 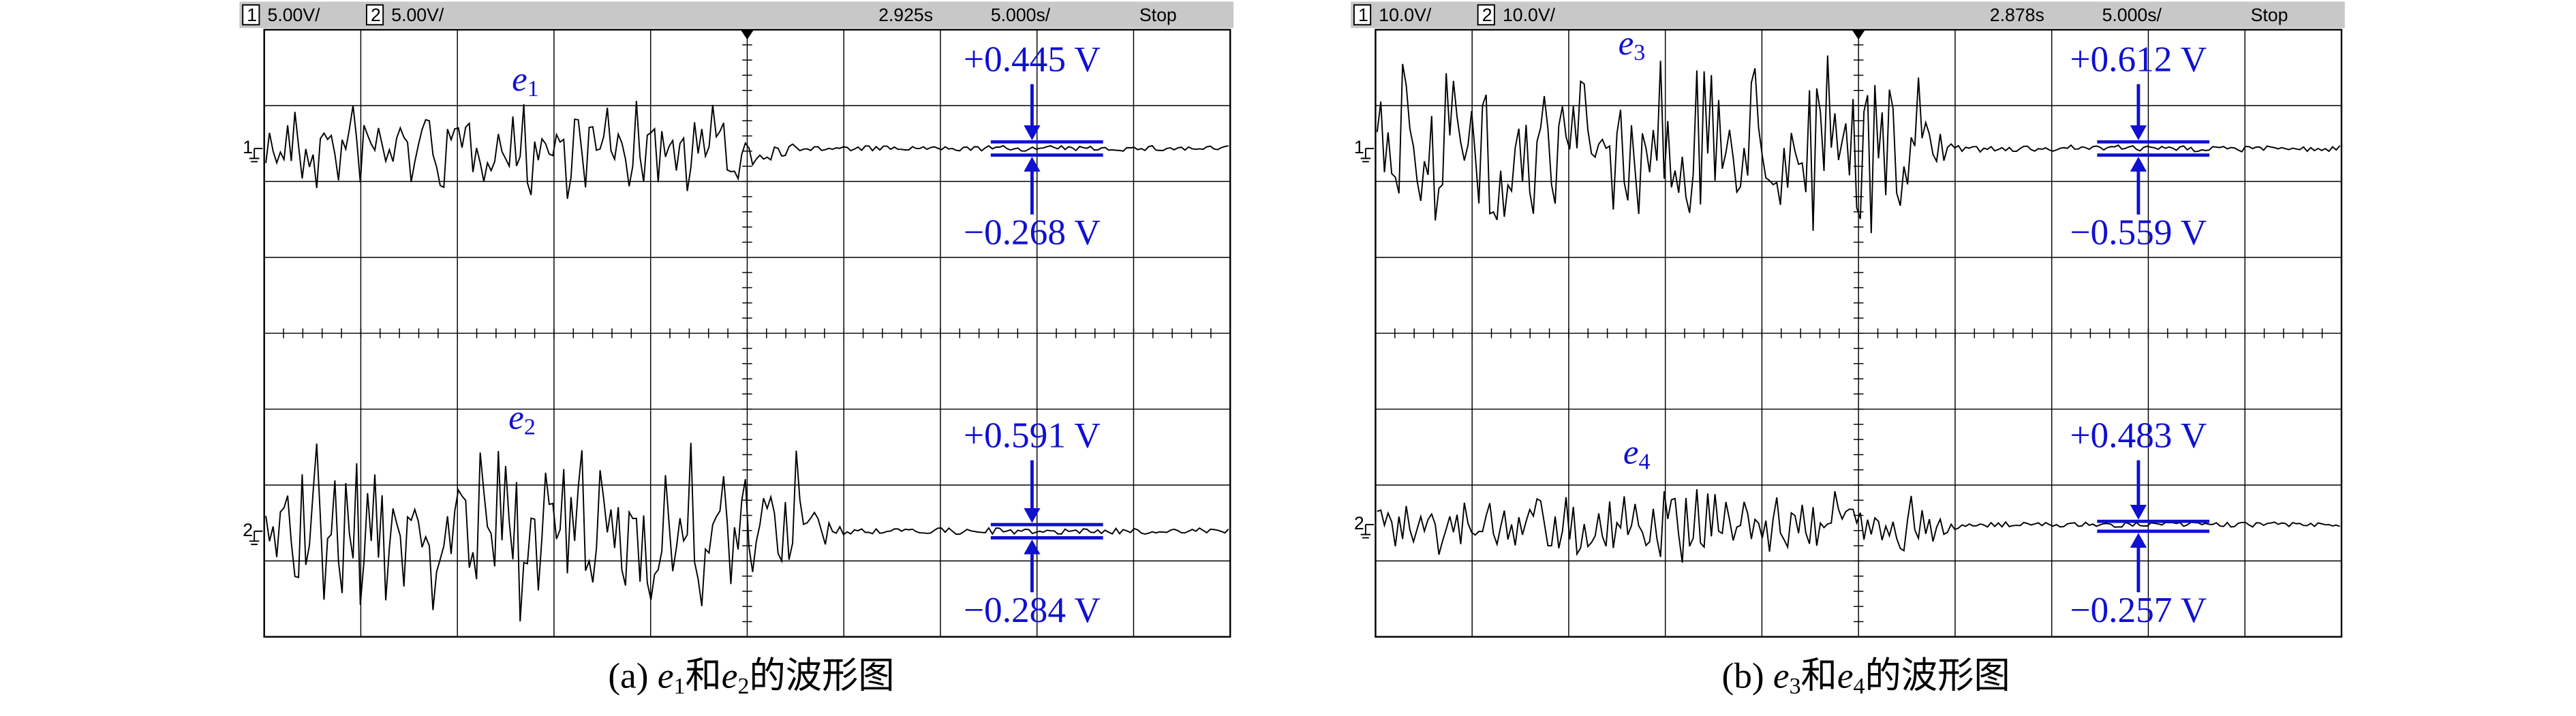 What do you see at coordinates (2138, 435) in the screenshot?
I see `max-annotation: +0.483 V` at bounding box center [2138, 435].